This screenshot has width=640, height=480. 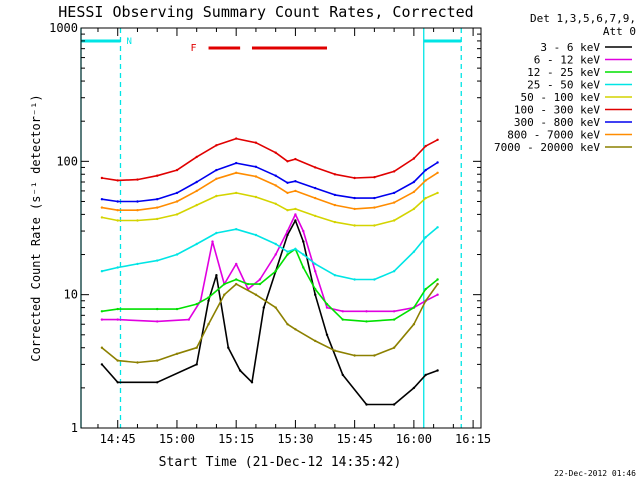 What do you see at coordinates (355, 439) in the screenshot?
I see `x-tick-label-4: 15:45` at bounding box center [355, 439].